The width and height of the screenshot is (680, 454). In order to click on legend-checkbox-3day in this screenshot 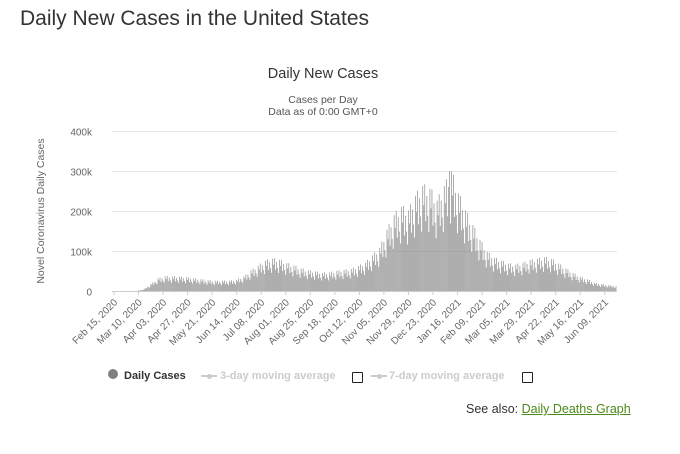, I will do `click(357, 377)`.